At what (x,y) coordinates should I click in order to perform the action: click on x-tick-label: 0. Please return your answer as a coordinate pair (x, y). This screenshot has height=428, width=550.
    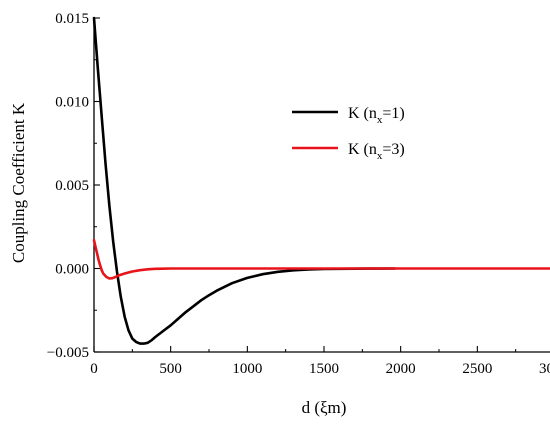
    Looking at the image, I should click on (94, 369).